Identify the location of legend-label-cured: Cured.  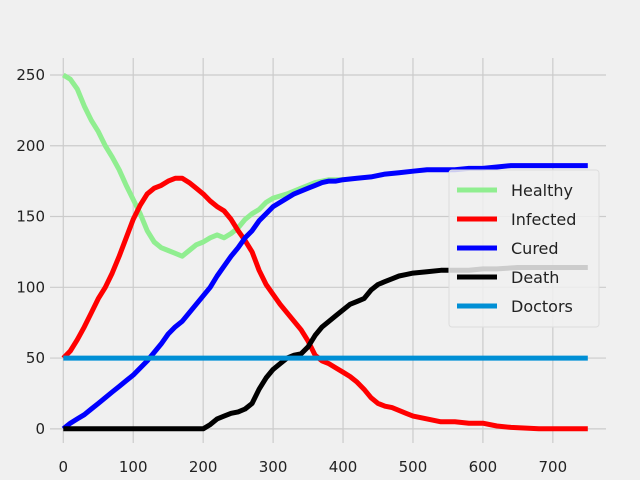
(535, 248).